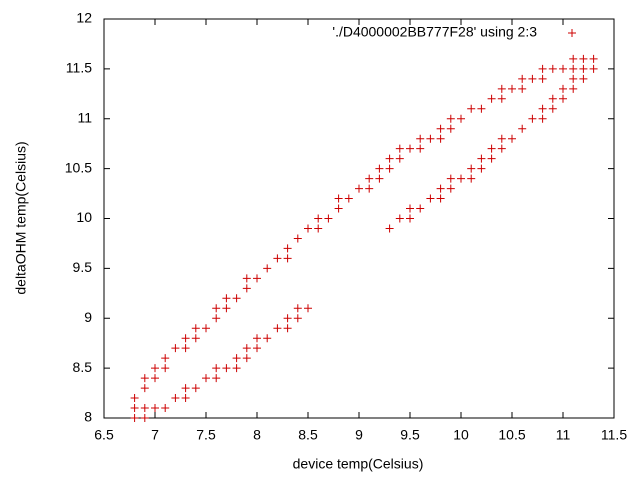 This screenshot has width=640, height=480. What do you see at coordinates (434, 32) in the screenshot?
I see `legend-label: './D4000002BB777F28' using 2:3` at bounding box center [434, 32].